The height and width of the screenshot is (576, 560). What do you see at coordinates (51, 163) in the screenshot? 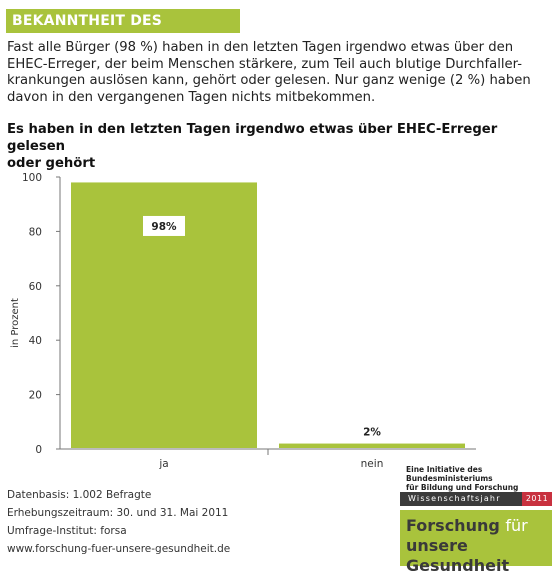
I see `question-line: oder gehört` at bounding box center [51, 163].